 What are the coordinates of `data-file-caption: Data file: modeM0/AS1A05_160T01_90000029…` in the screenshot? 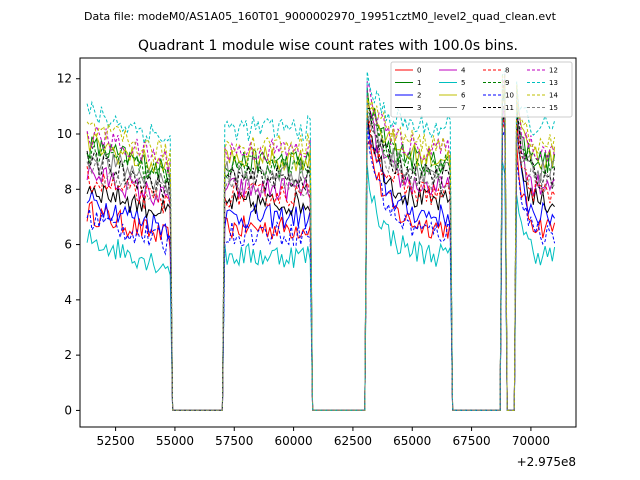 It's located at (320, 16).